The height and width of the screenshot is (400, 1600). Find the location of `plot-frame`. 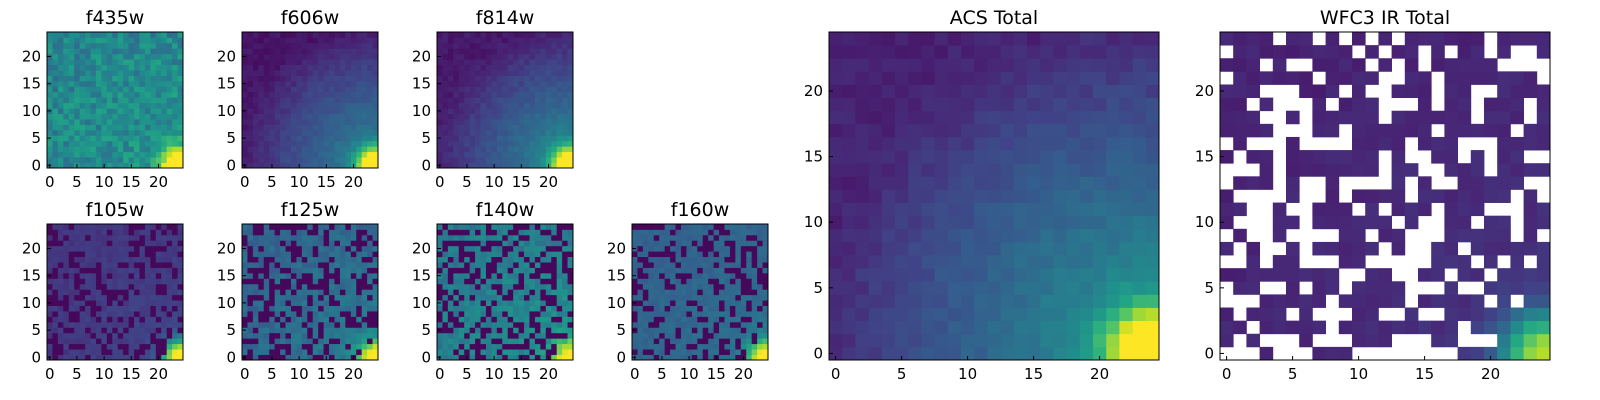

plot-frame is located at coordinates (505, 100).